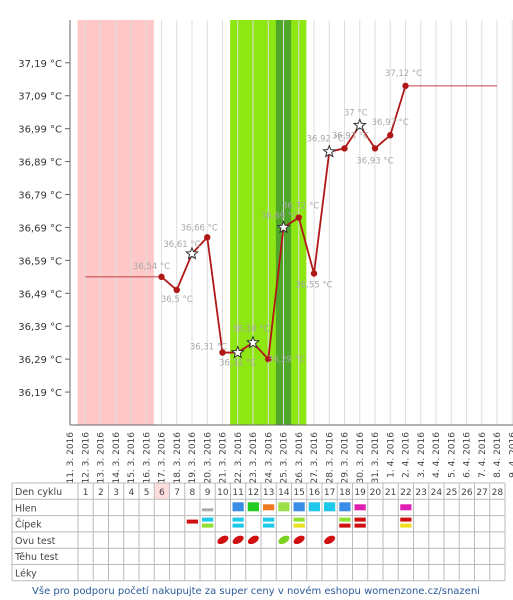 The width and height of the screenshot is (513, 600). Describe the element at coordinates (101, 493) in the screenshot. I see `day-number: 2` at that location.